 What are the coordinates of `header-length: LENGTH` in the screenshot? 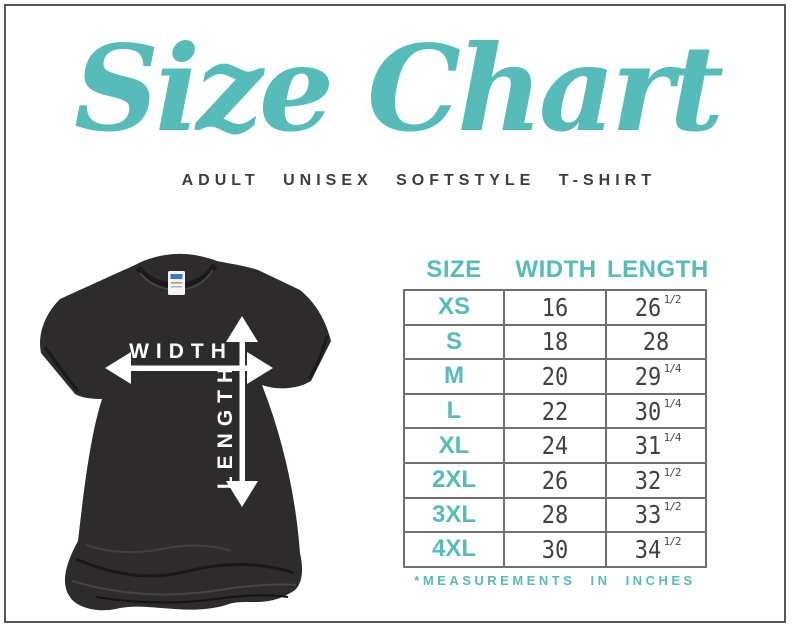 It's located at (658, 269).